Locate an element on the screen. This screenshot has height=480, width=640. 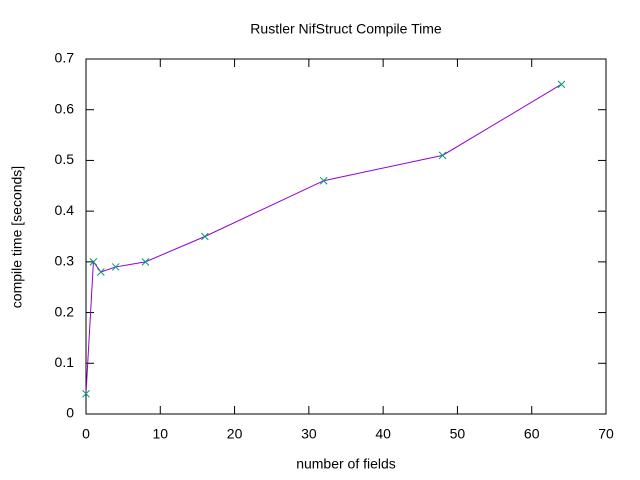
x-tick-label: 10 is located at coordinates (160, 434).